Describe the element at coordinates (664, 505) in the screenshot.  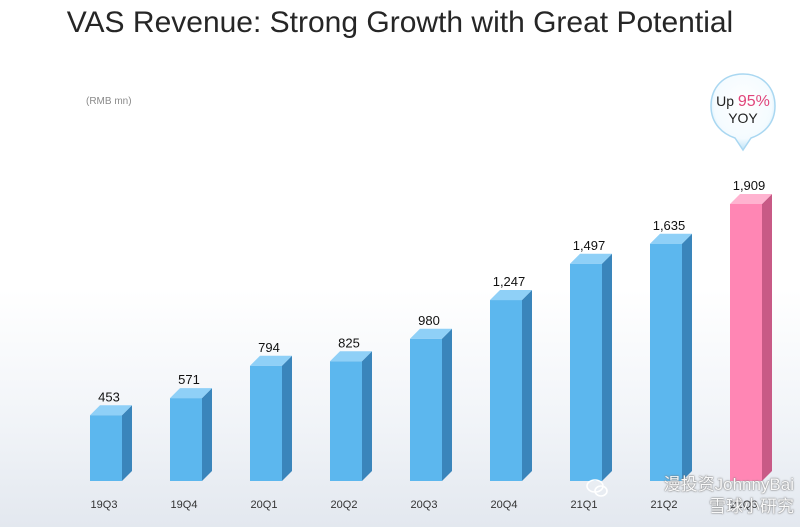
I see `category-label: 21Q2` at that location.